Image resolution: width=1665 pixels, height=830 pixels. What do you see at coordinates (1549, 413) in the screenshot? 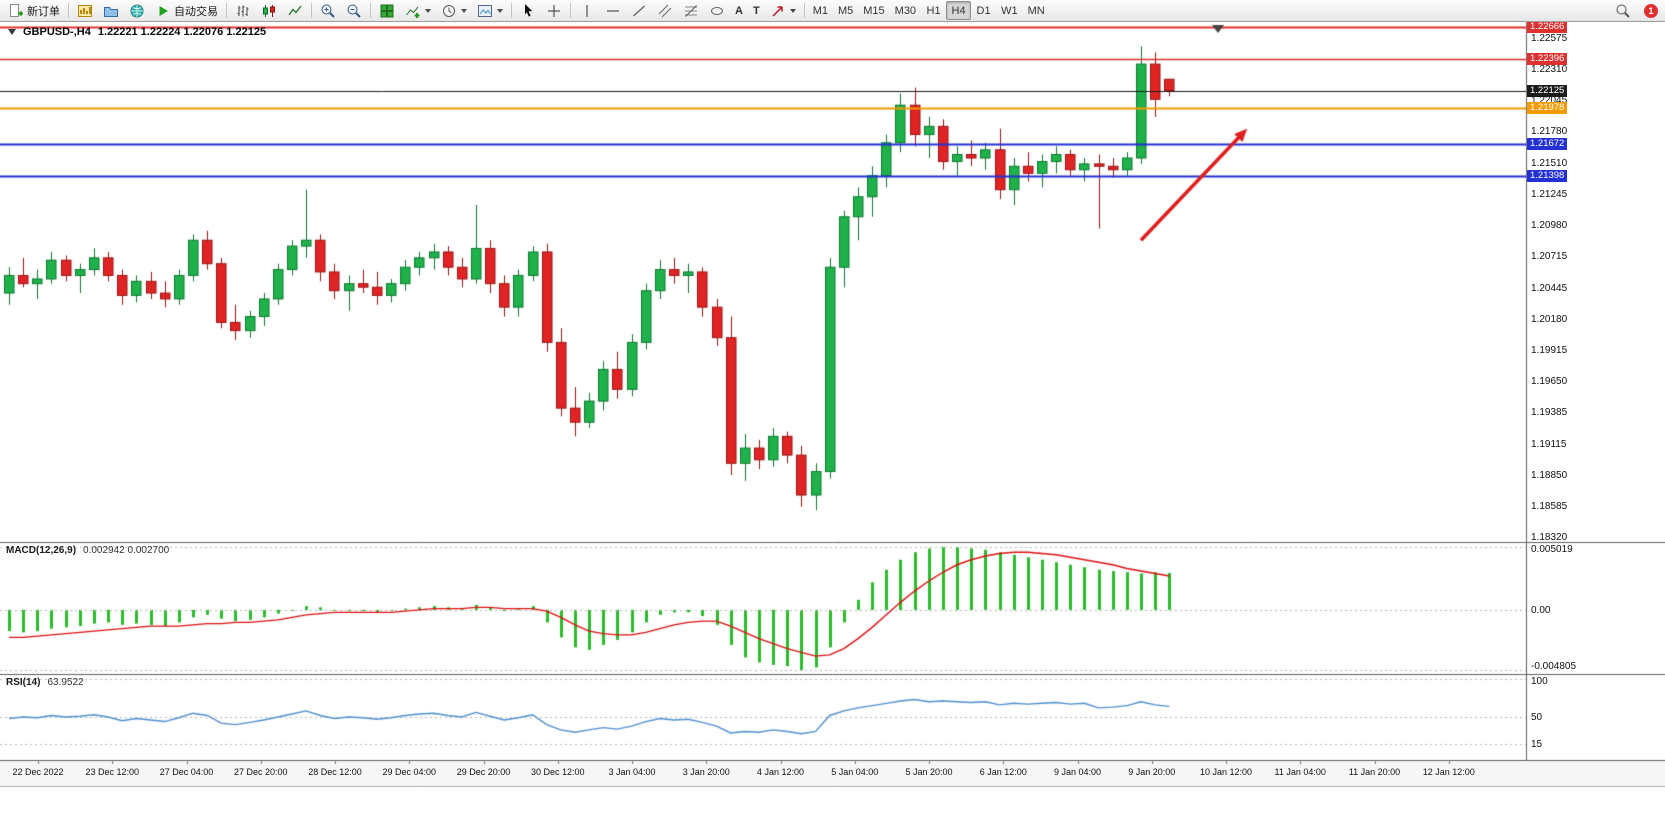
I see `price-axis-tick: 1.19385` at bounding box center [1549, 413].